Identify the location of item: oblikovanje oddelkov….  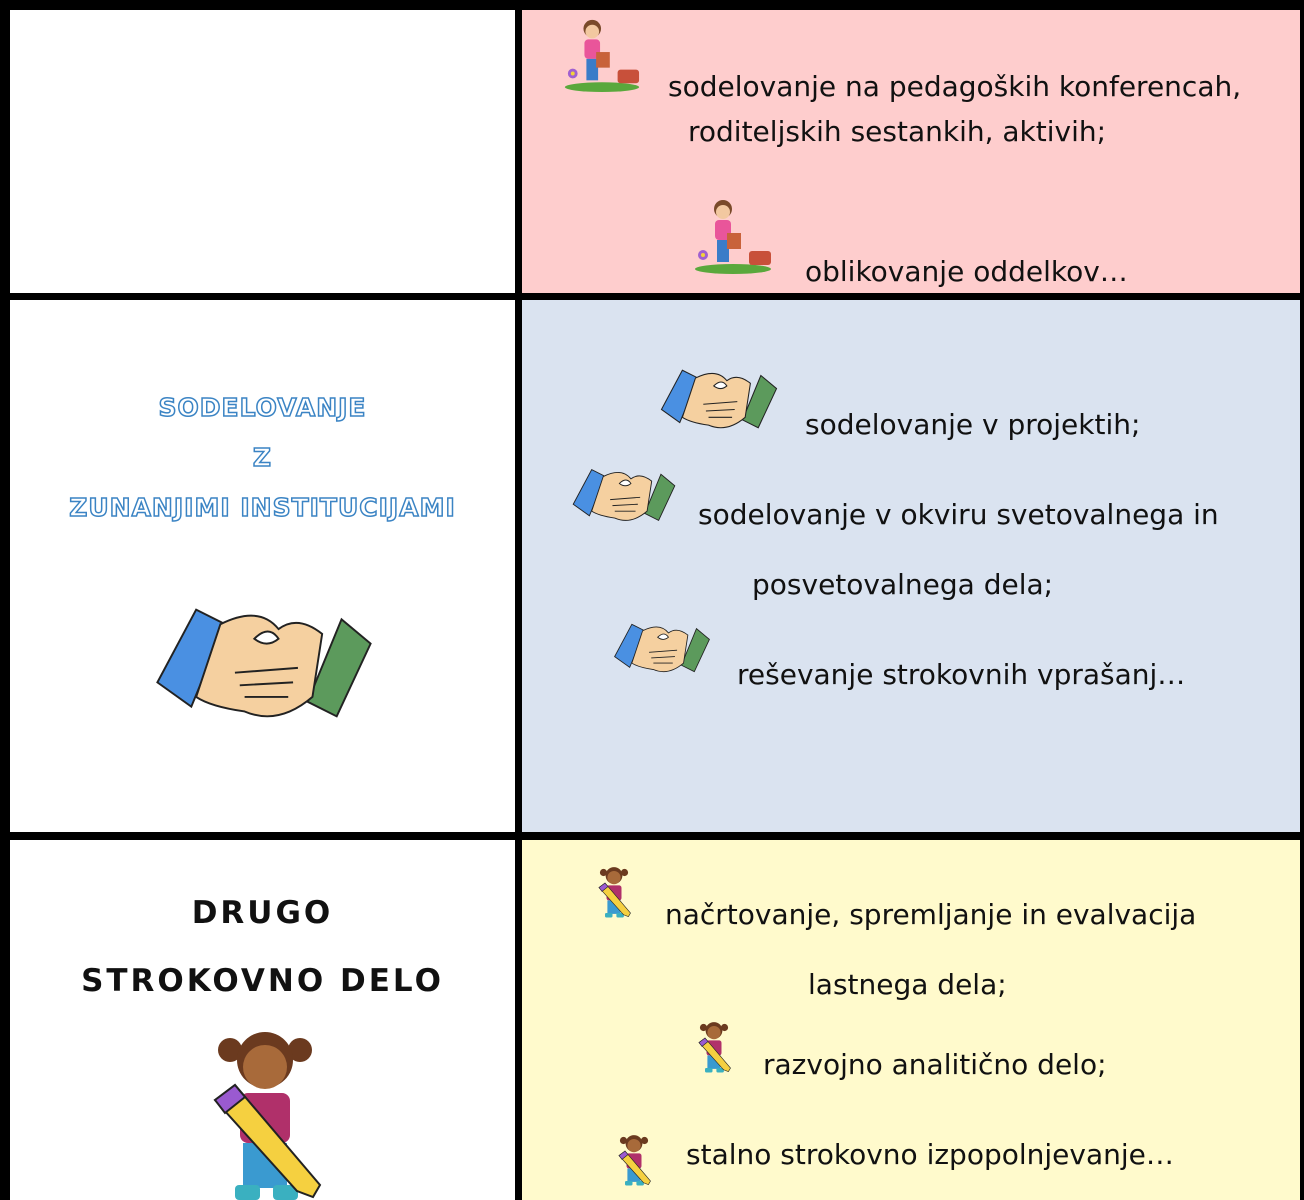
(966, 271).